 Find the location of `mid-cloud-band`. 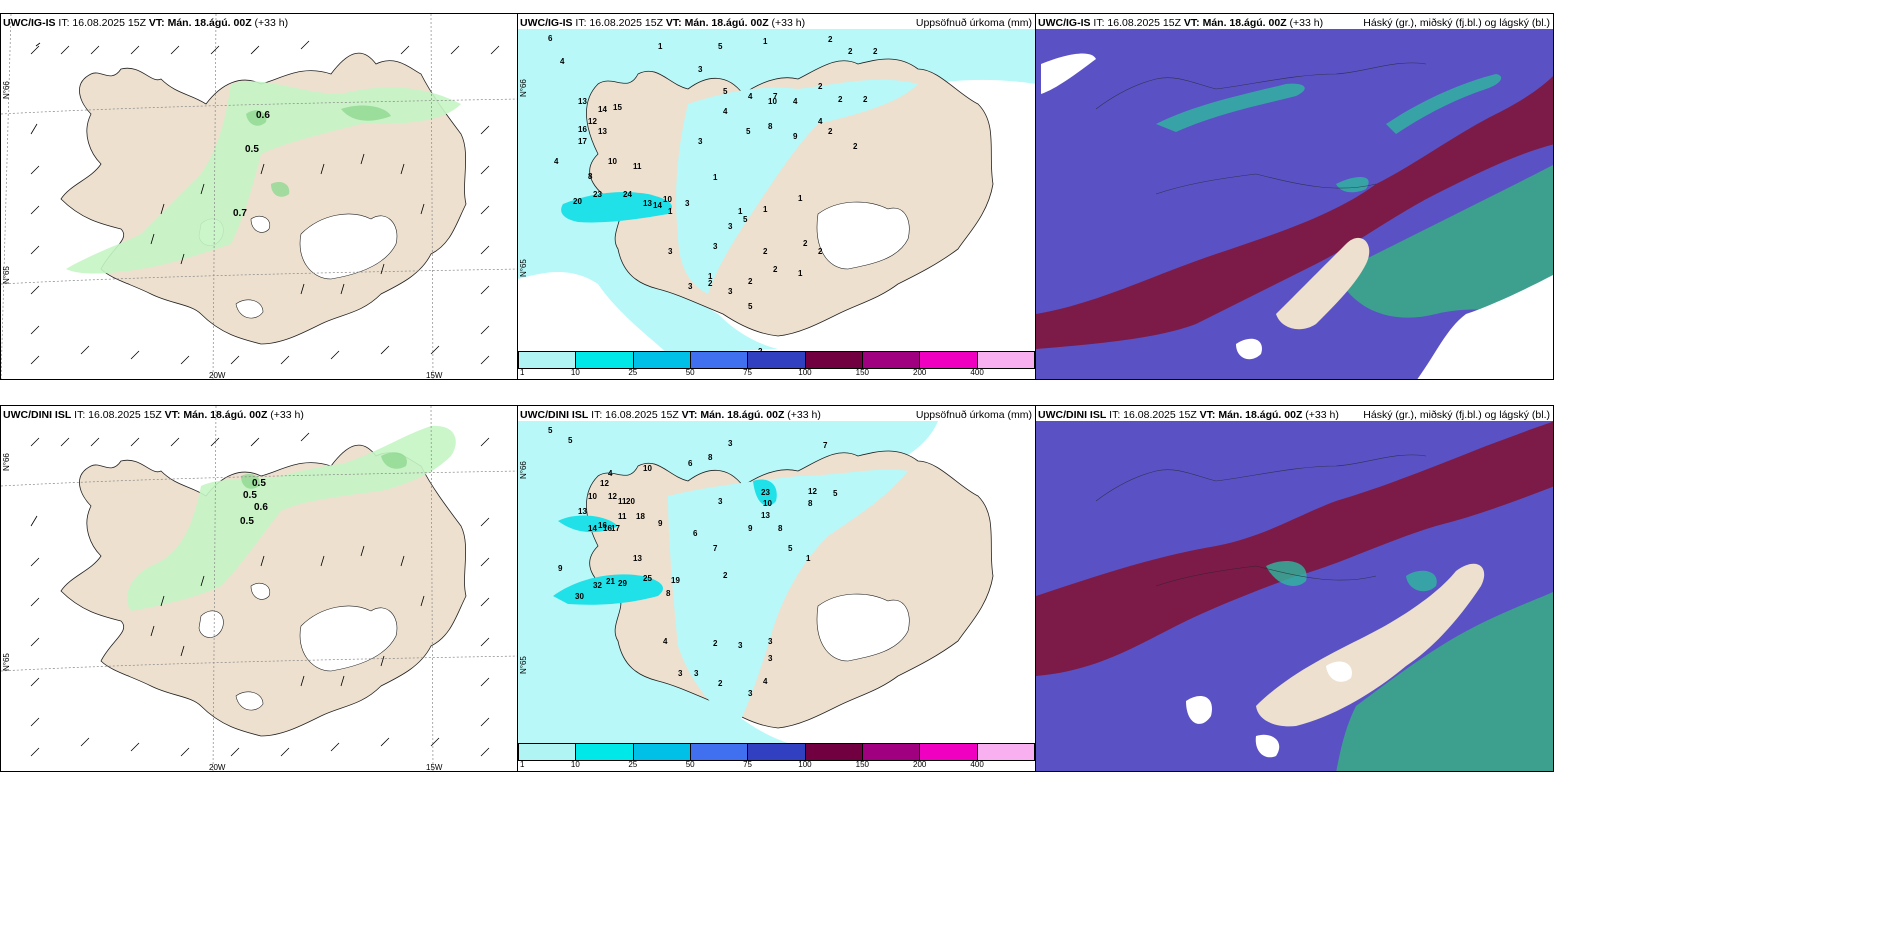

mid-cloud-band is located at coordinates (1444, 681).